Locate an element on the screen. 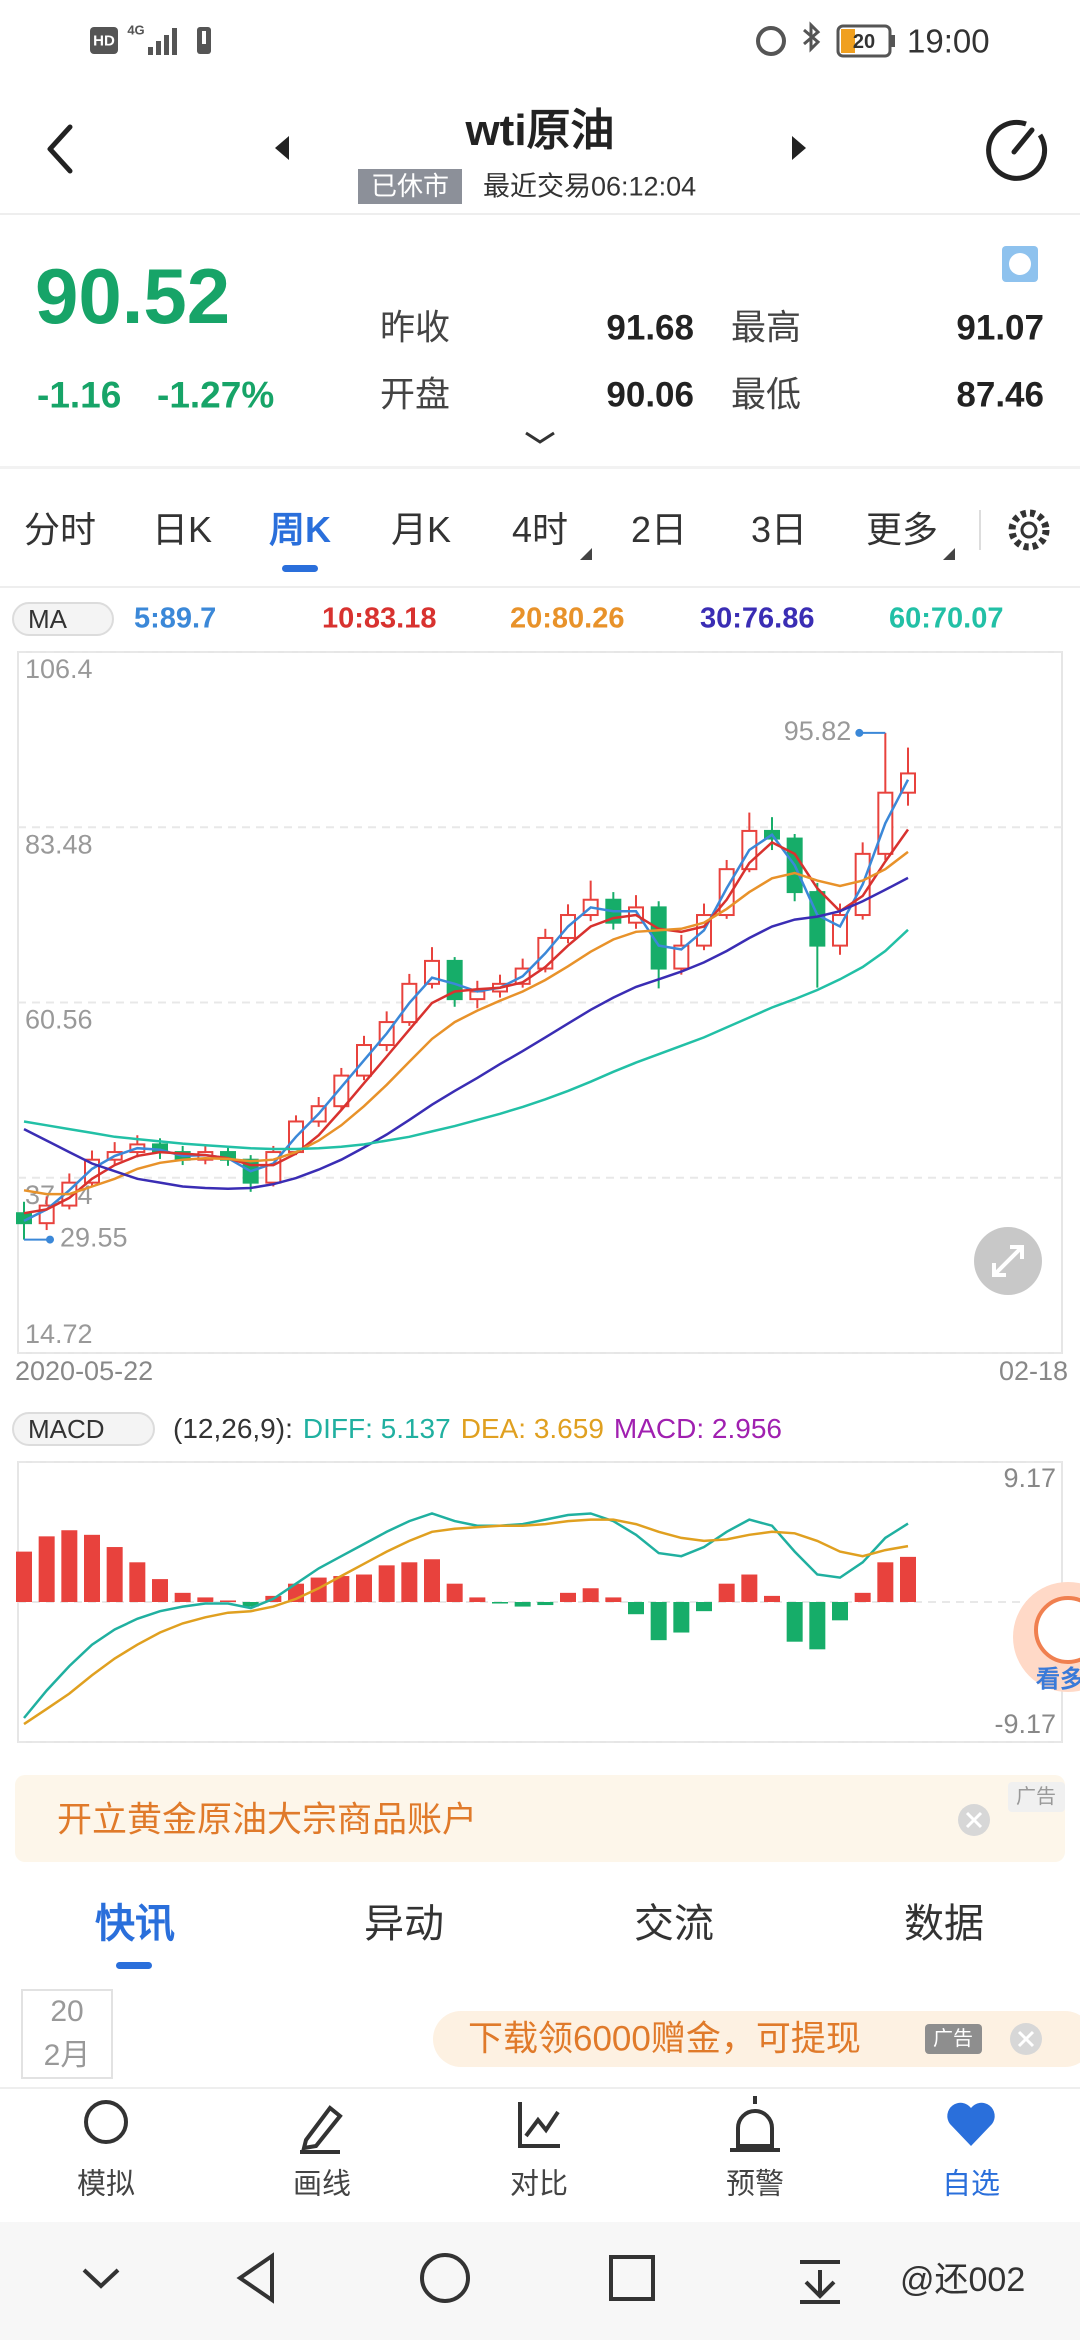 Image resolution: width=1080 pixels, height=2340 pixels. ma-pill is located at coordinates (63, 619).